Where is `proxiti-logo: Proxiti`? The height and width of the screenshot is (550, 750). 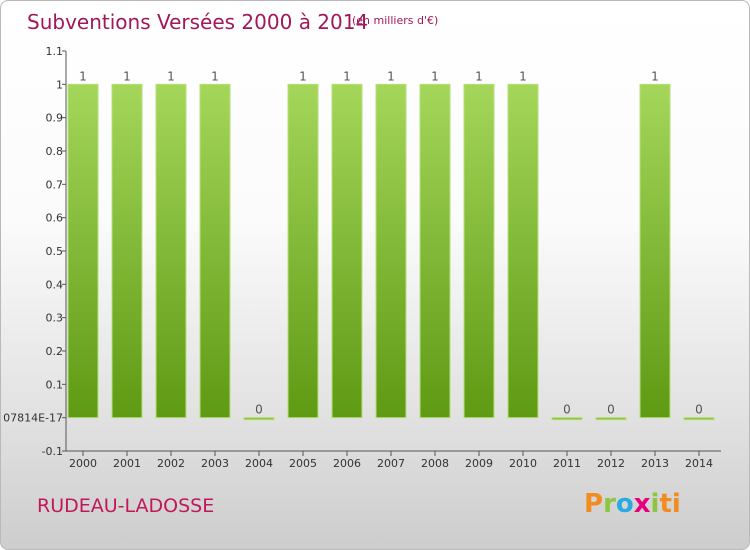 proxiti-logo: Proxiti is located at coordinates (632, 504).